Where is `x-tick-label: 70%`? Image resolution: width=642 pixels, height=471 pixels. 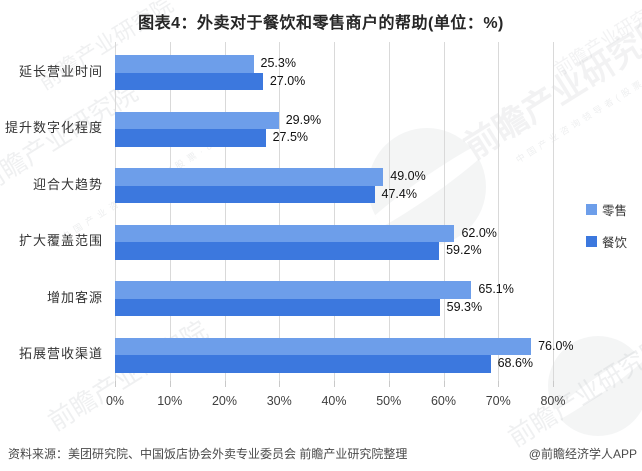
x-tick-label: 70% is located at coordinates (498, 401).